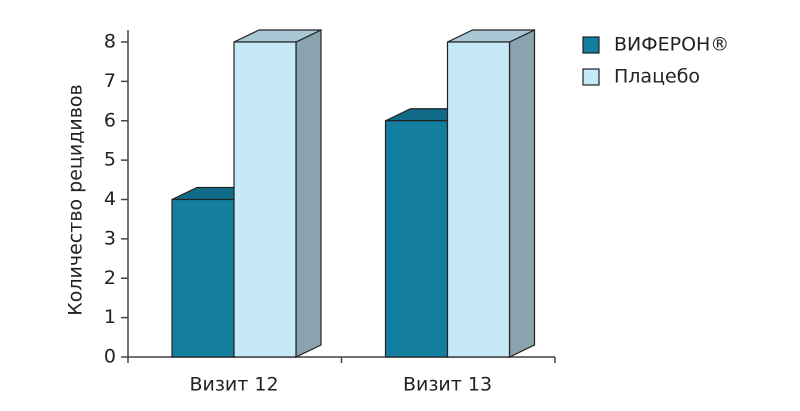 This screenshot has height=411, width=800. Describe the element at coordinates (110, 81) in the screenshot. I see `y-tick-label: 7` at that location.